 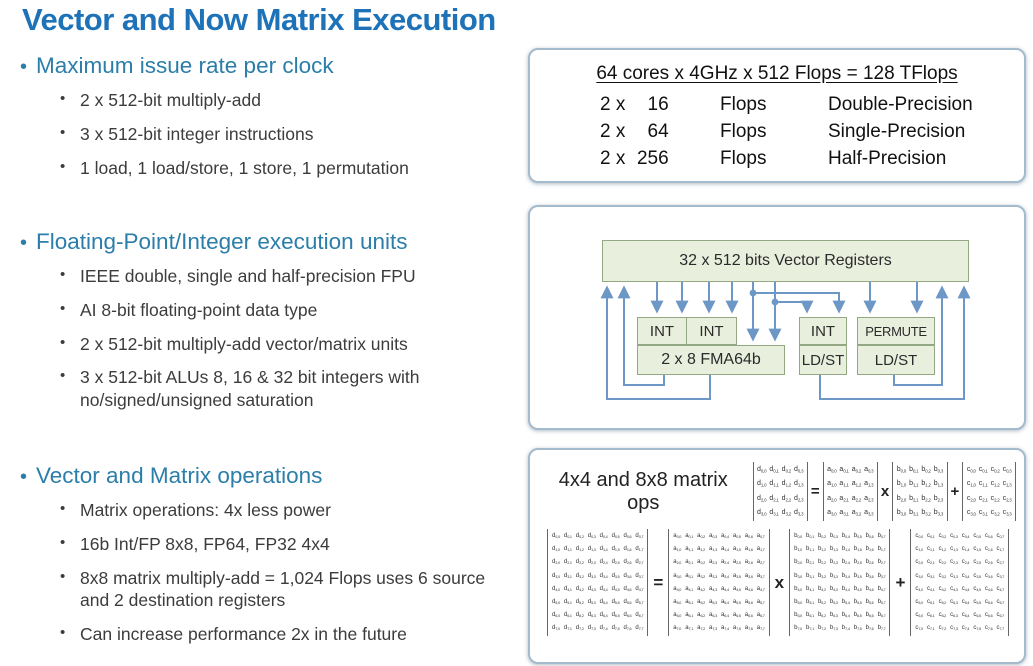 I want to click on matrix-entry: d1,1, so click(x=567, y=549).